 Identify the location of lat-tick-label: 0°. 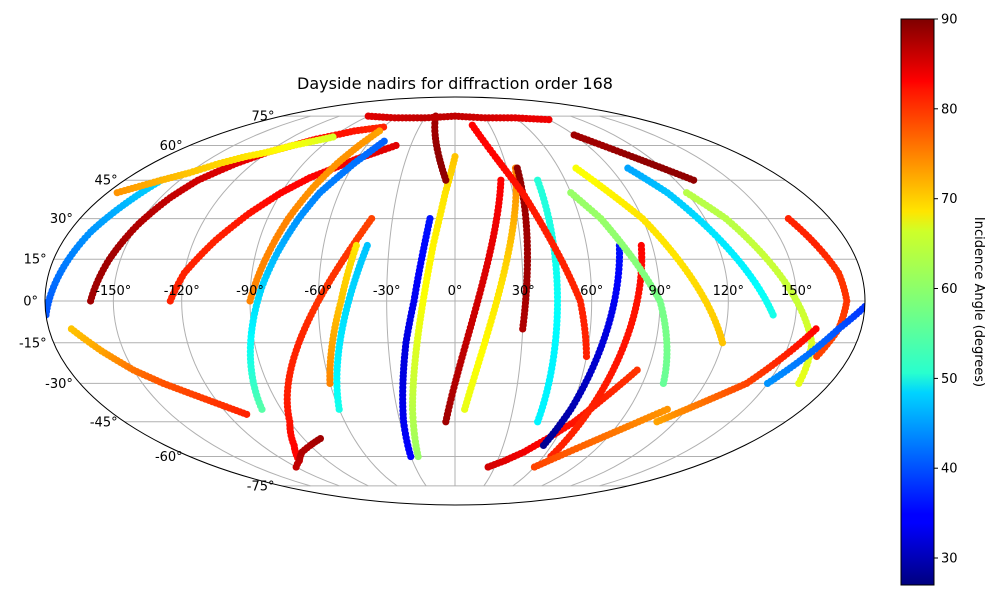
(30, 302).